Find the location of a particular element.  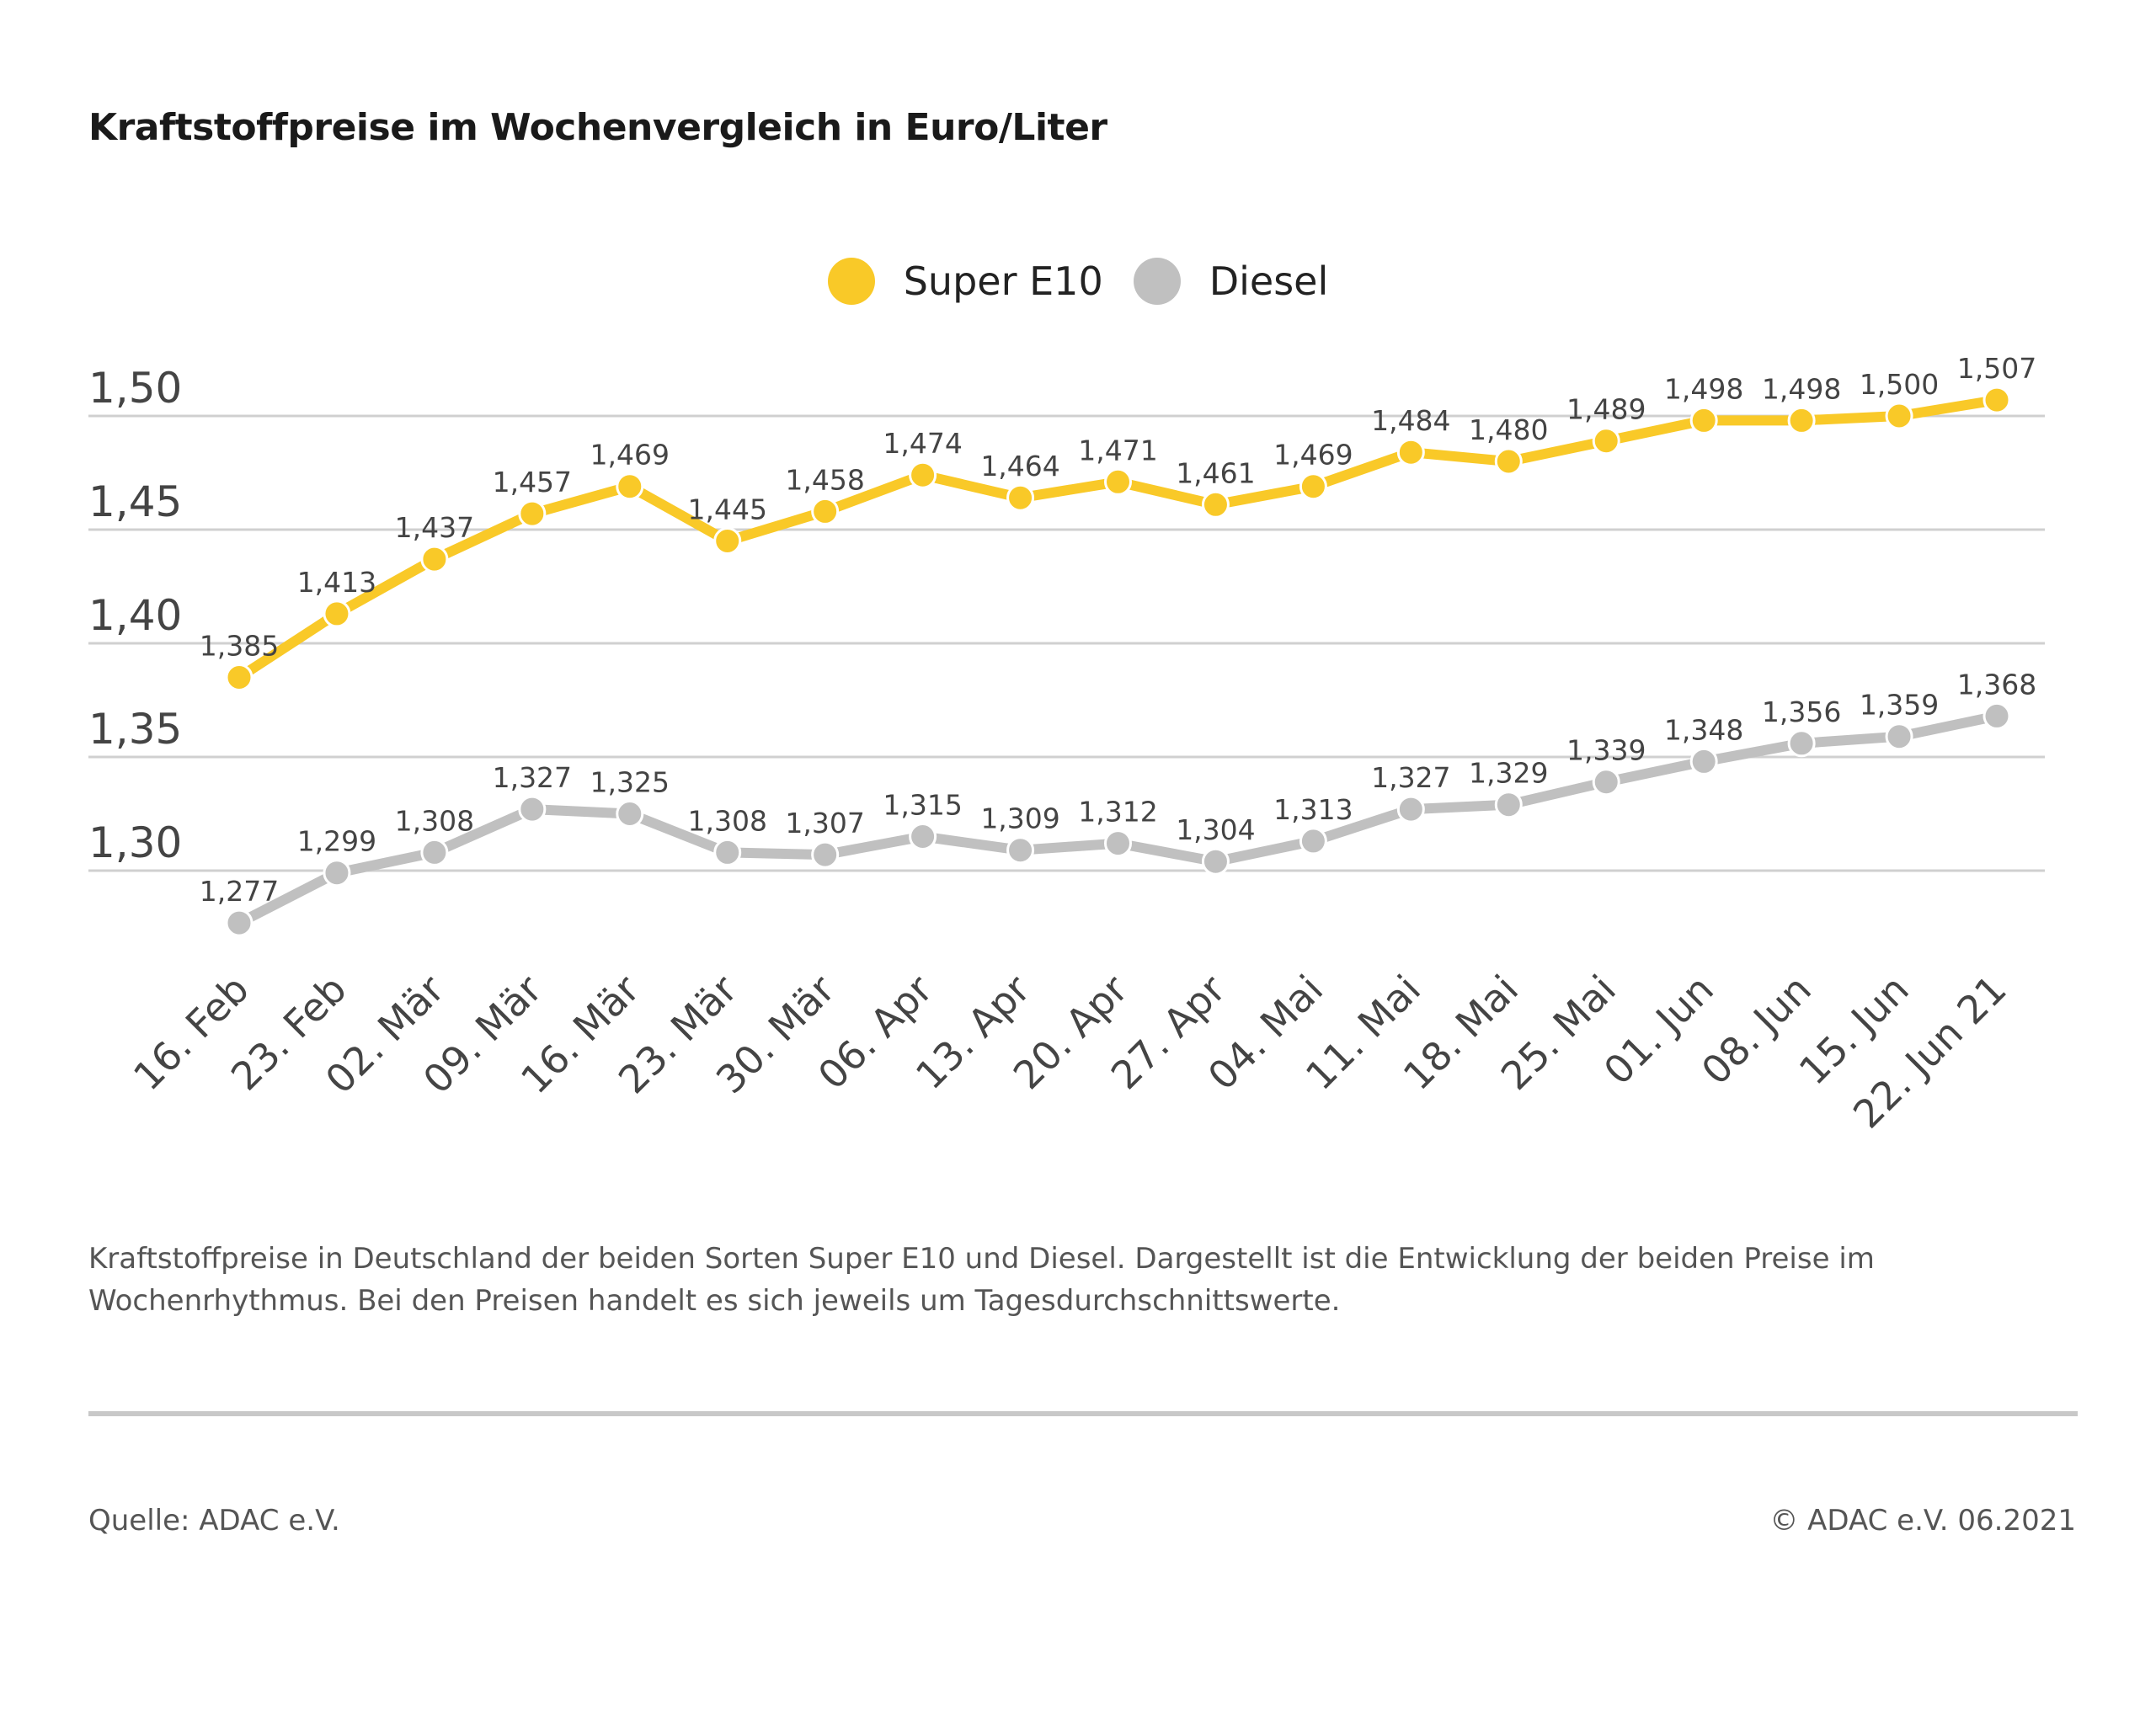

data-label: 1,413 is located at coordinates (336, 582).